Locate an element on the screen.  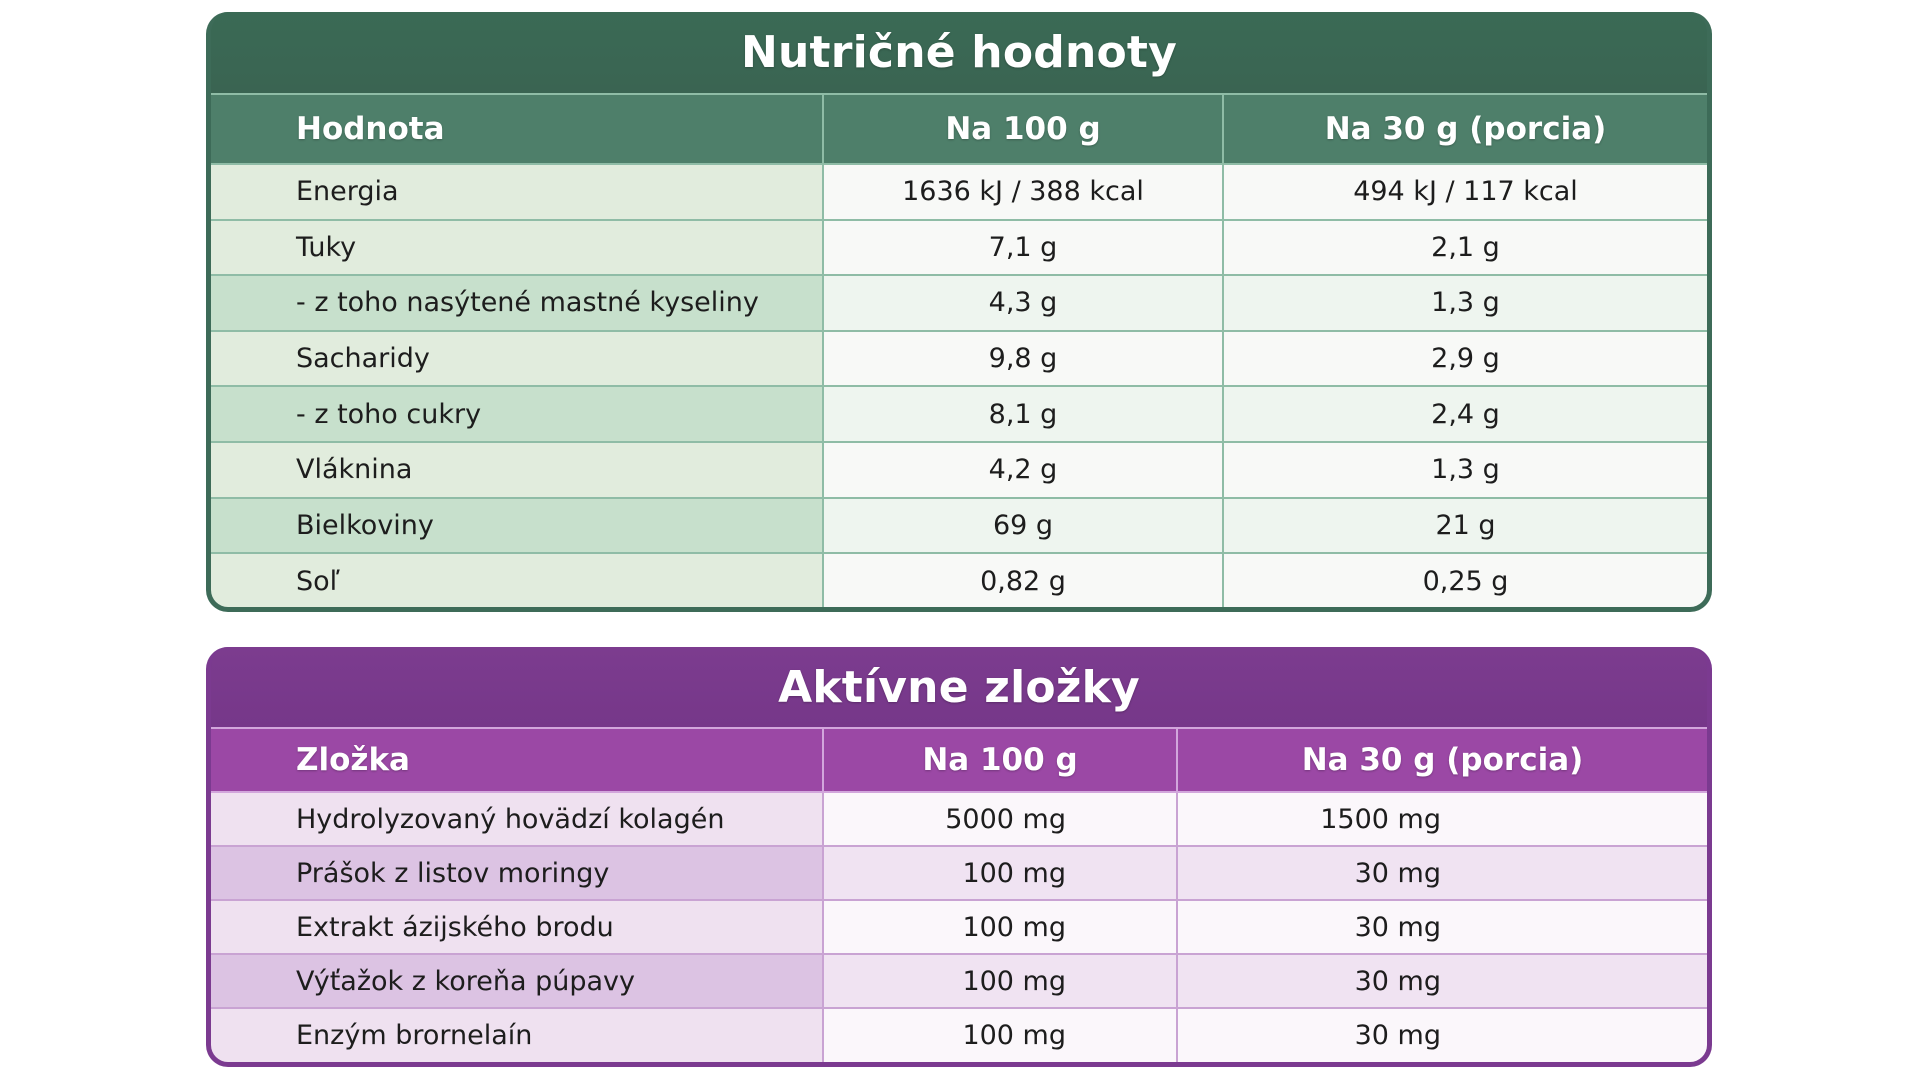
table-row: Sacharidy 9,8 g 2,9 g is located at coordinates (959, 358).